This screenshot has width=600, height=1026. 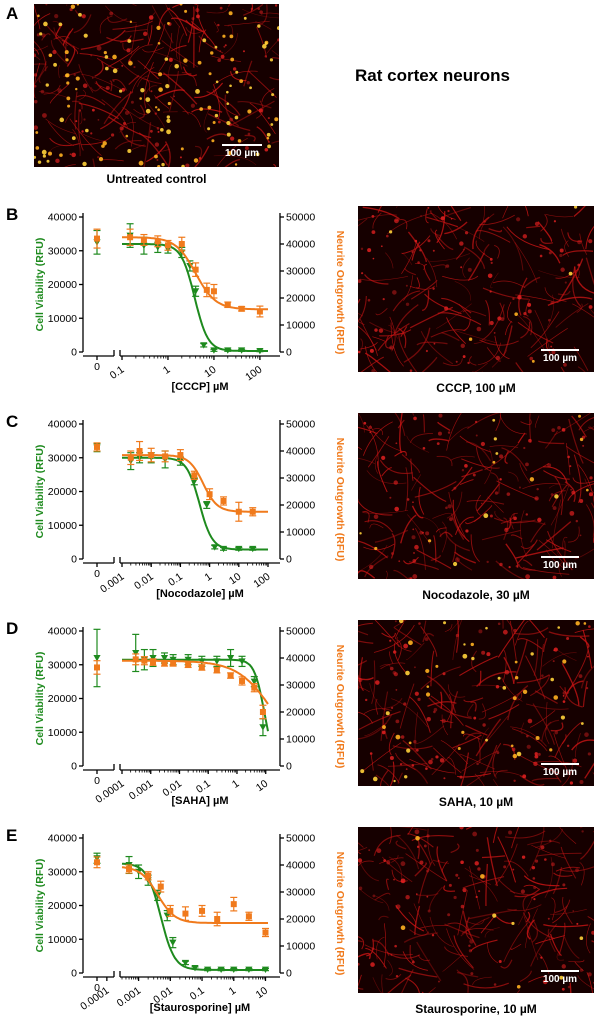 What do you see at coordinates (74, 560) in the screenshot?
I see `y-left-tick-label: 0` at bounding box center [74, 560].